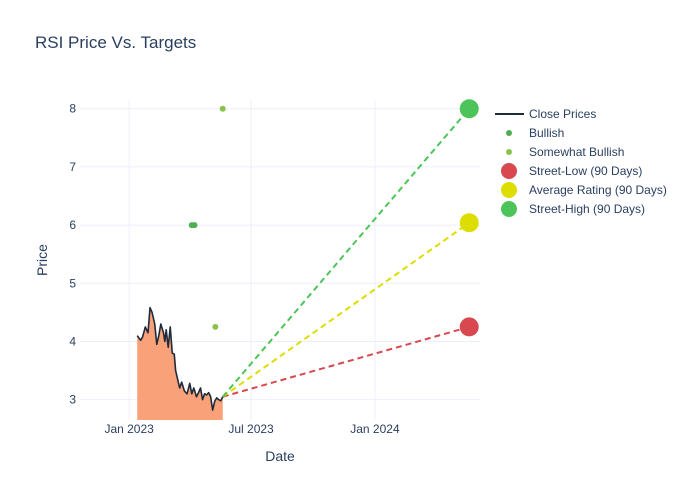 This screenshot has width=700, height=500. What do you see at coordinates (576, 152) in the screenshot?
I see `legend-label: Somewhat Bullish` at bounding box center [576, 152].